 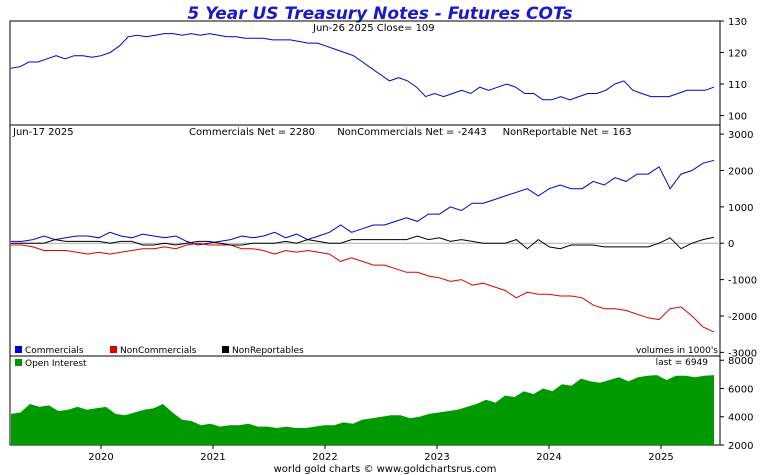 What do you see at coordinates (737, 22) in the screenshot?
I see `y-tick-label: 130` at bounding box center [737, 22].